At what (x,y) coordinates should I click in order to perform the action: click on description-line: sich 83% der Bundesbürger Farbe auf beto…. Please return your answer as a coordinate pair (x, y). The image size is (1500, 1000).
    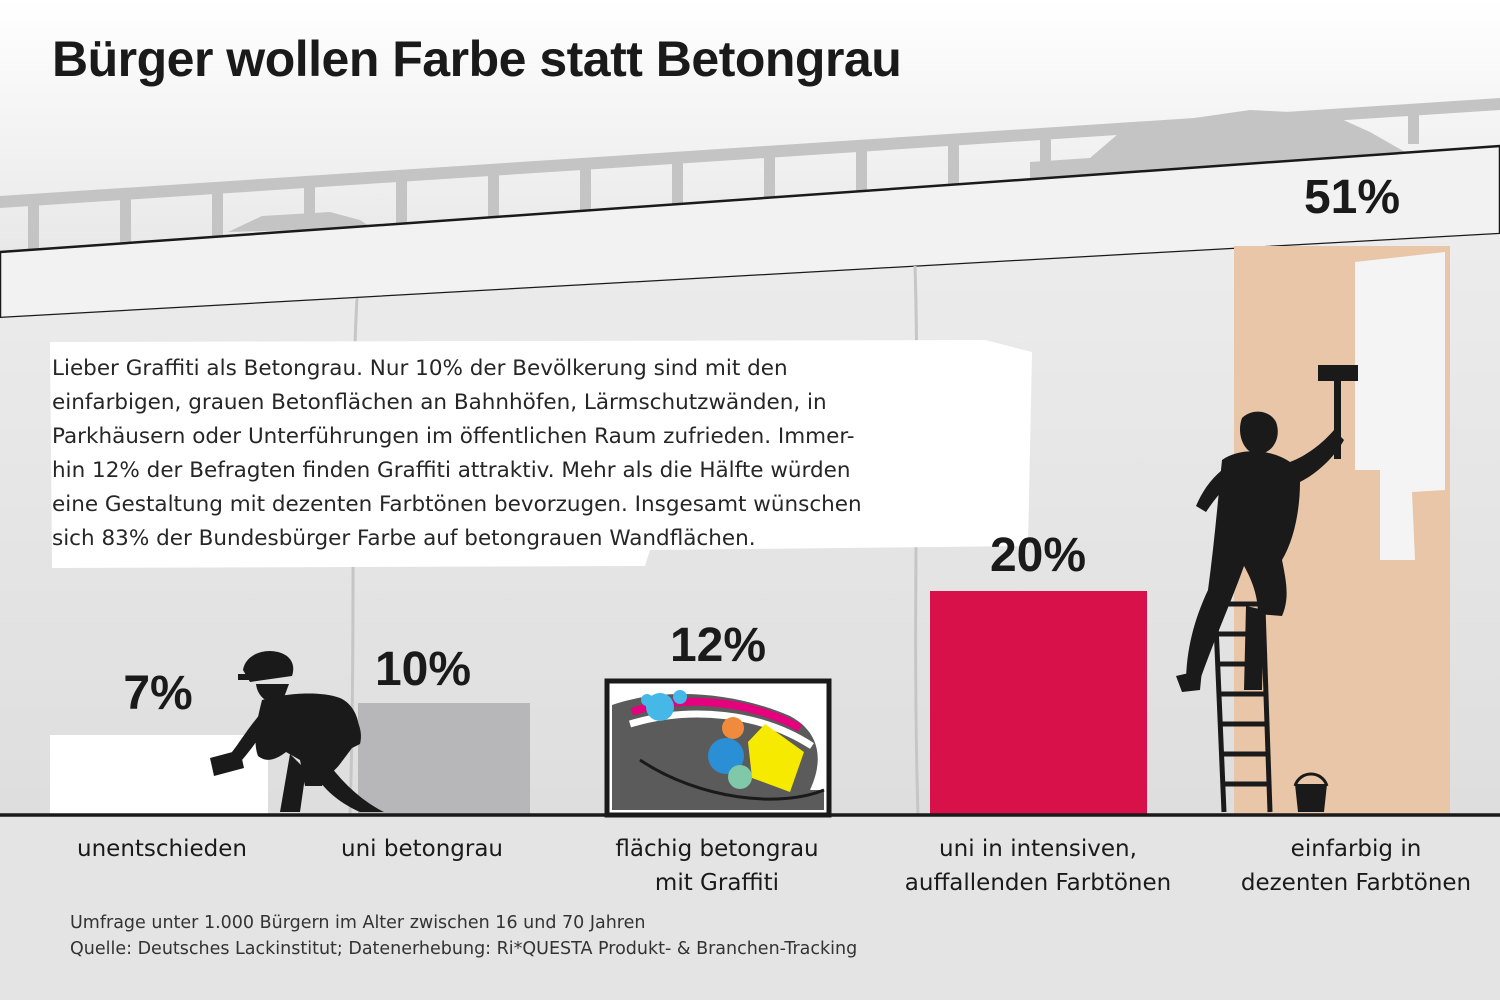
    Looking at the image, I should click on (404, 538).